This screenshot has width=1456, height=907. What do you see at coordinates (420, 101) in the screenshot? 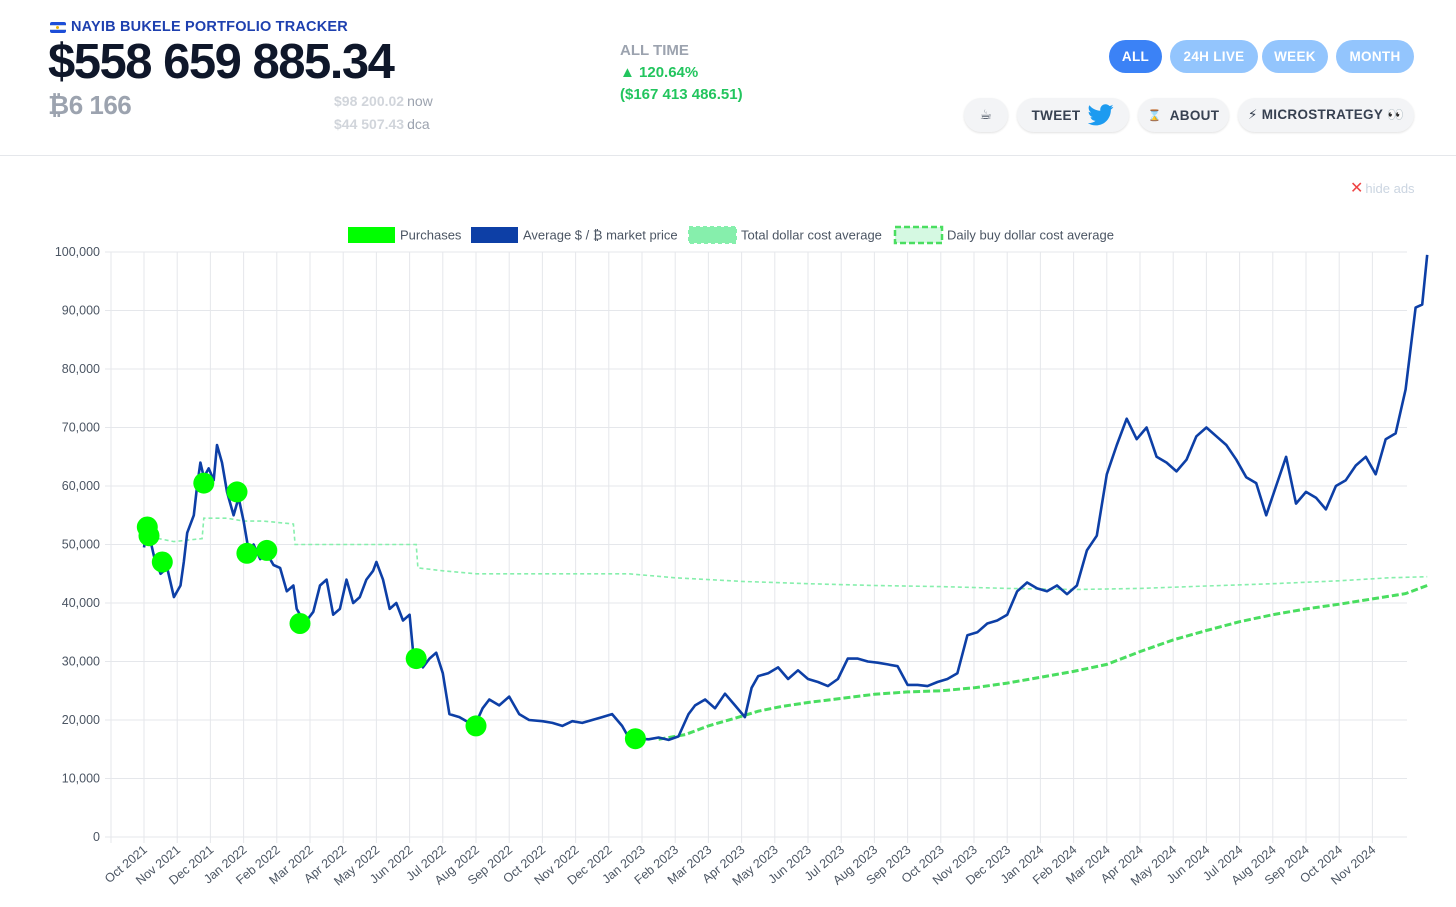
I see `price-now-label: now` at bounding box center [420, 101].